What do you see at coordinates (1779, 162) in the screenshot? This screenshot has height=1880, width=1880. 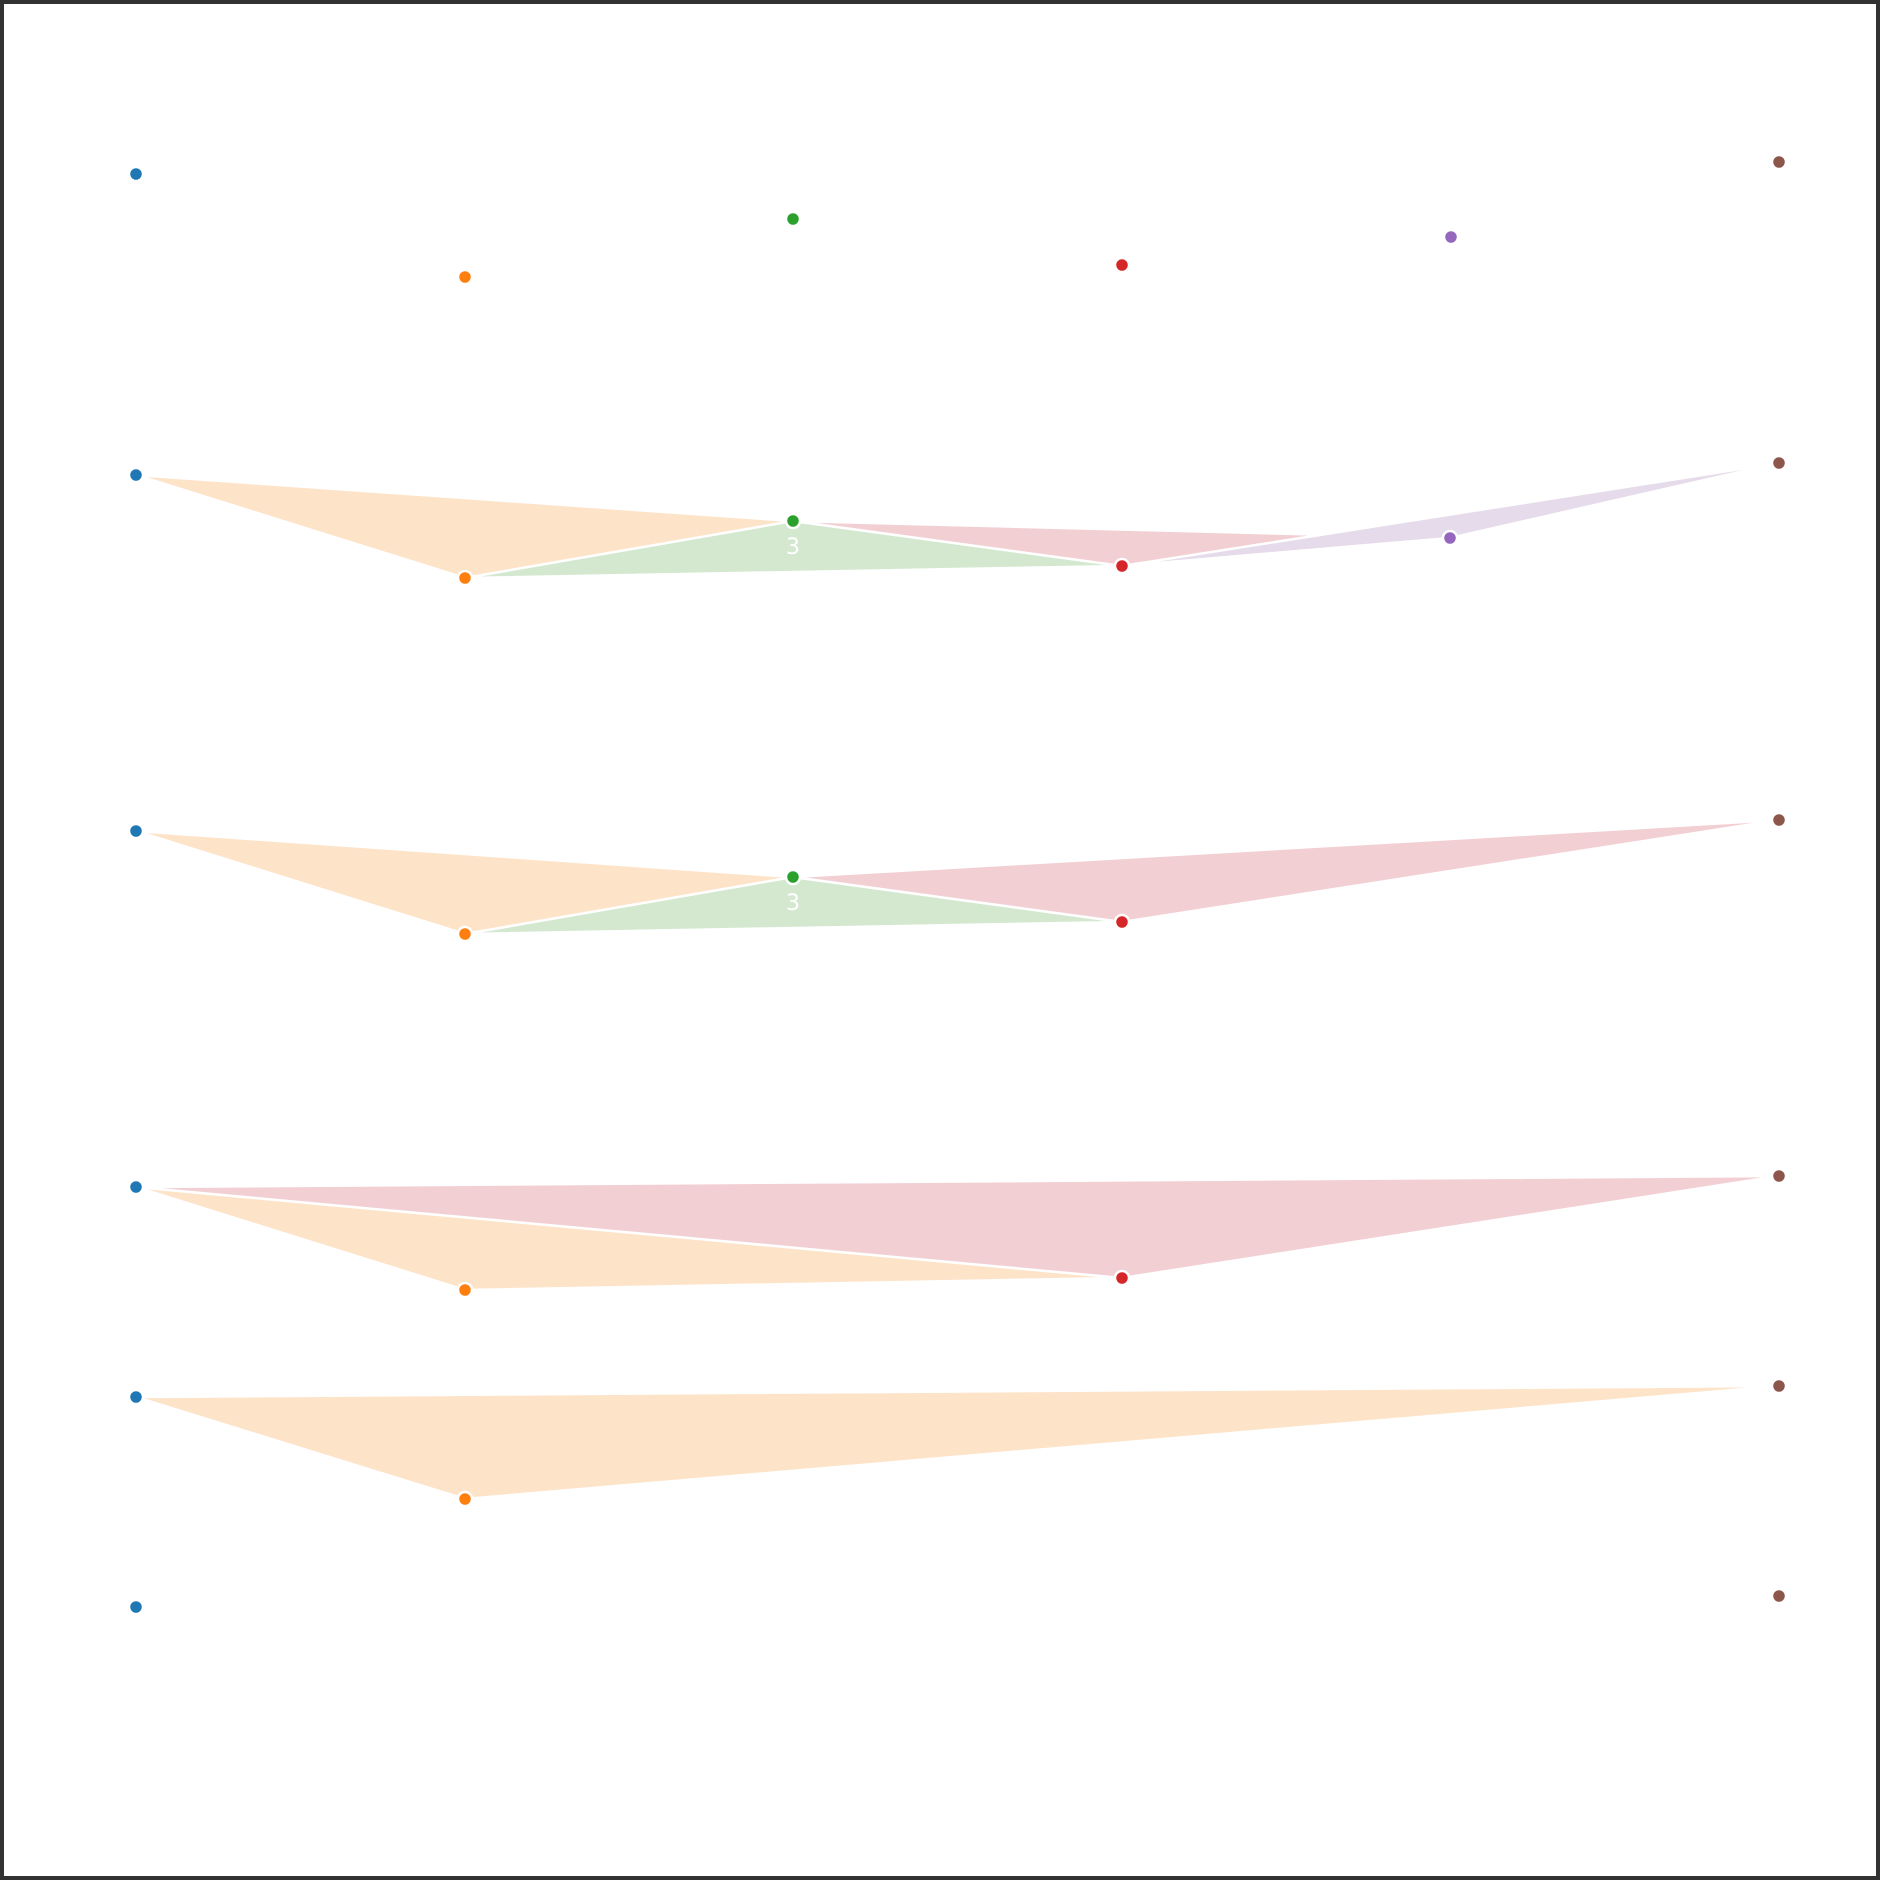 I see `stage-1-point-p5` at bounding box center [1779, 162].